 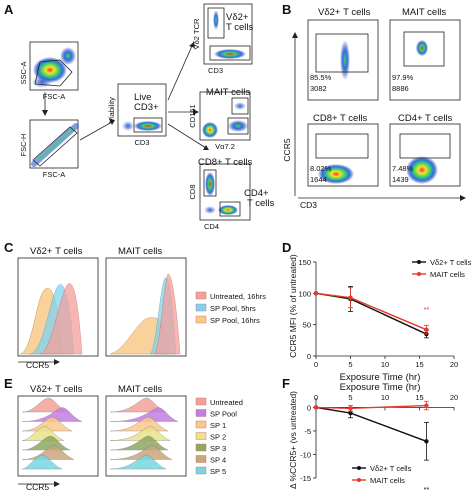 I want to click on b-count-0: 3082, so click(x=318, y=88).